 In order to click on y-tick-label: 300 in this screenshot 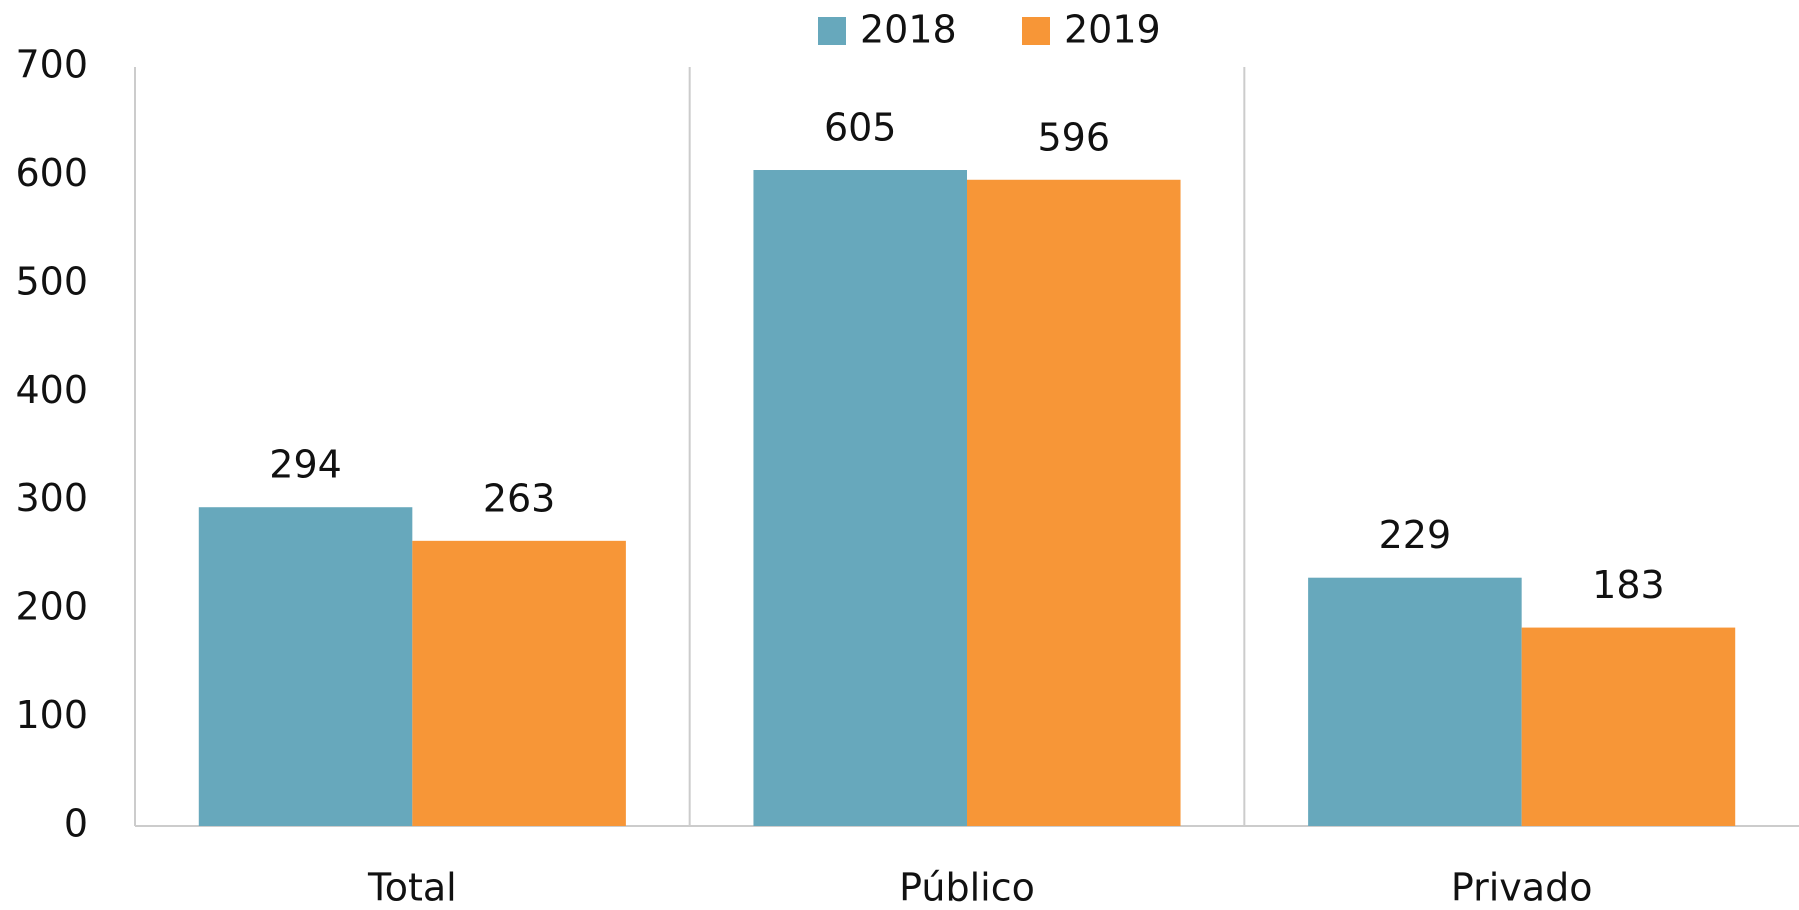, I will do `click(51, 498)`.